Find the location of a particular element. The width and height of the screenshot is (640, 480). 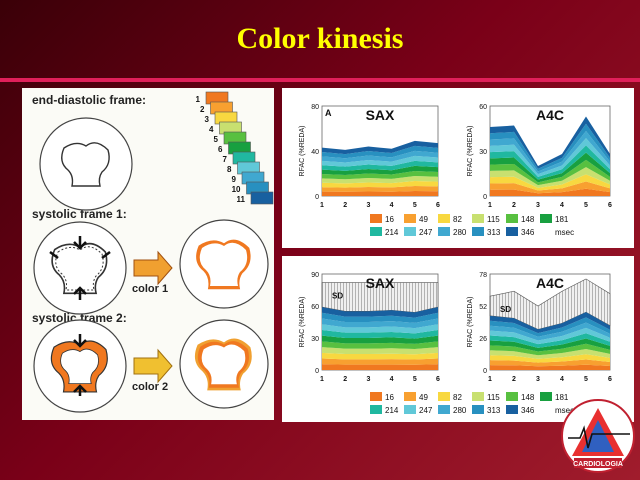

chart-title: A4C is located at coordinates (550, 115).